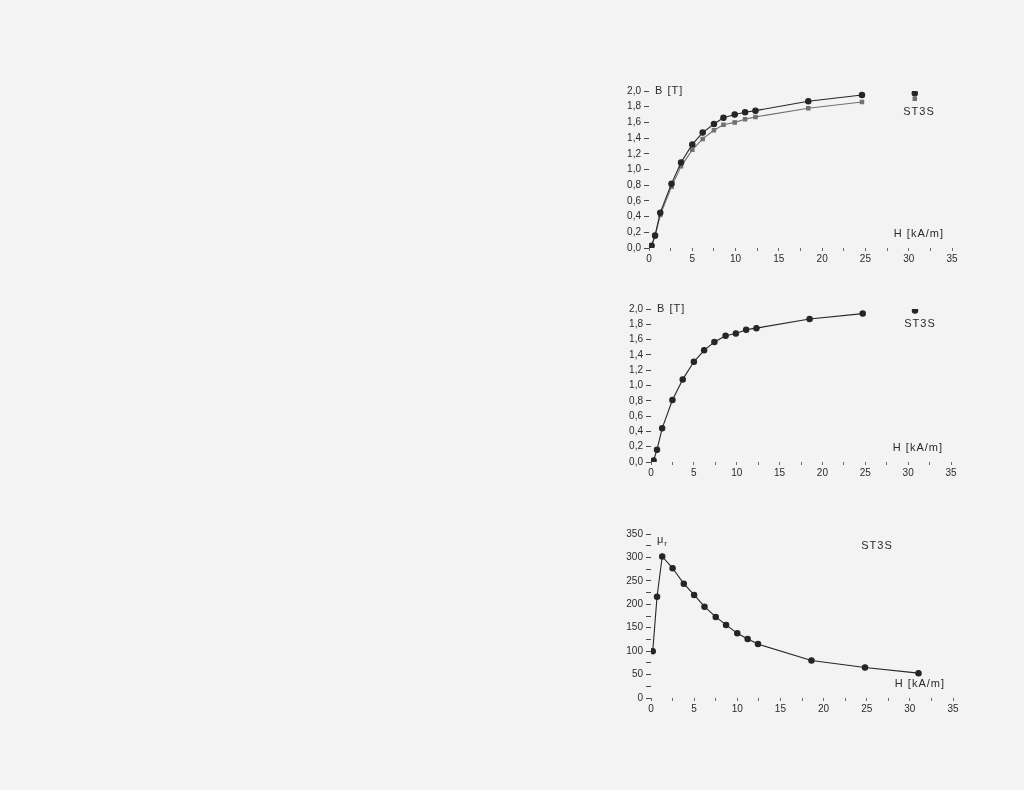 The width and height of the screenshot is (1024, 790). I want to click on y-tick-label: 50, so click(637, 674).